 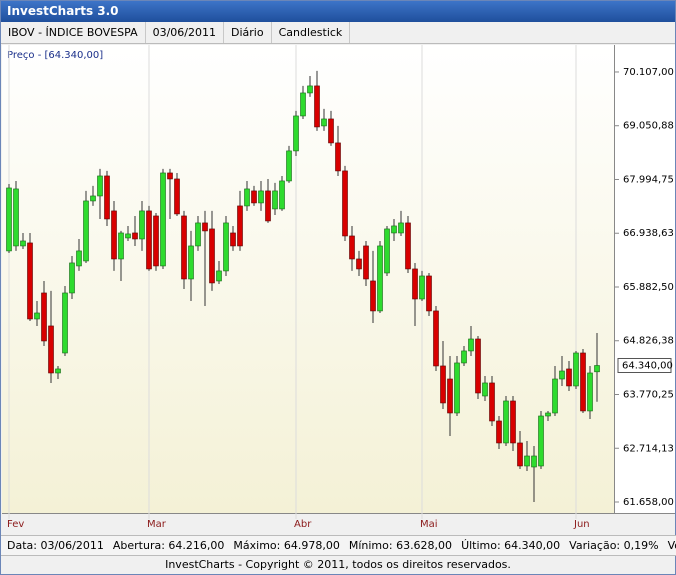 I want to click on x-tick-label: Mar, so click(x=157, y=524).